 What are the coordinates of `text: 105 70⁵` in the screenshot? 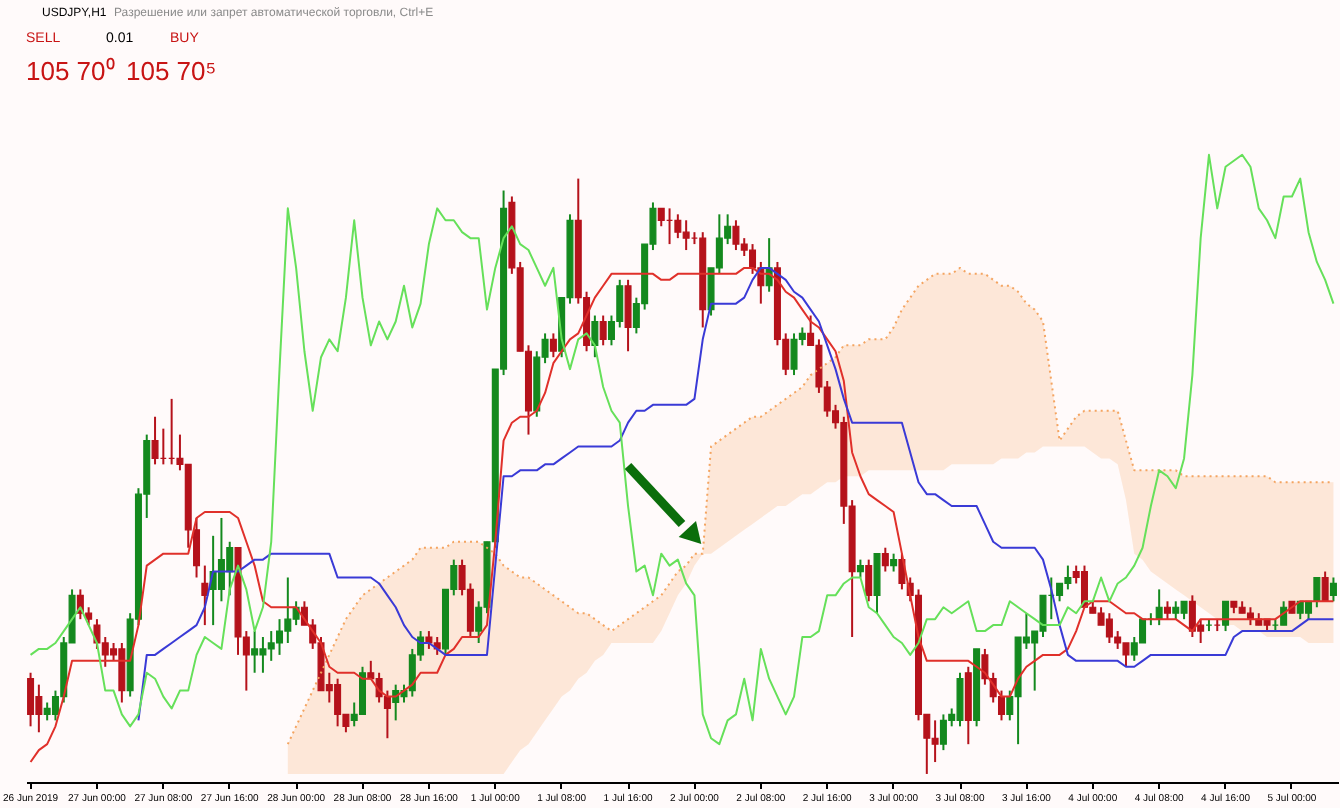 It's located at (171, 71).